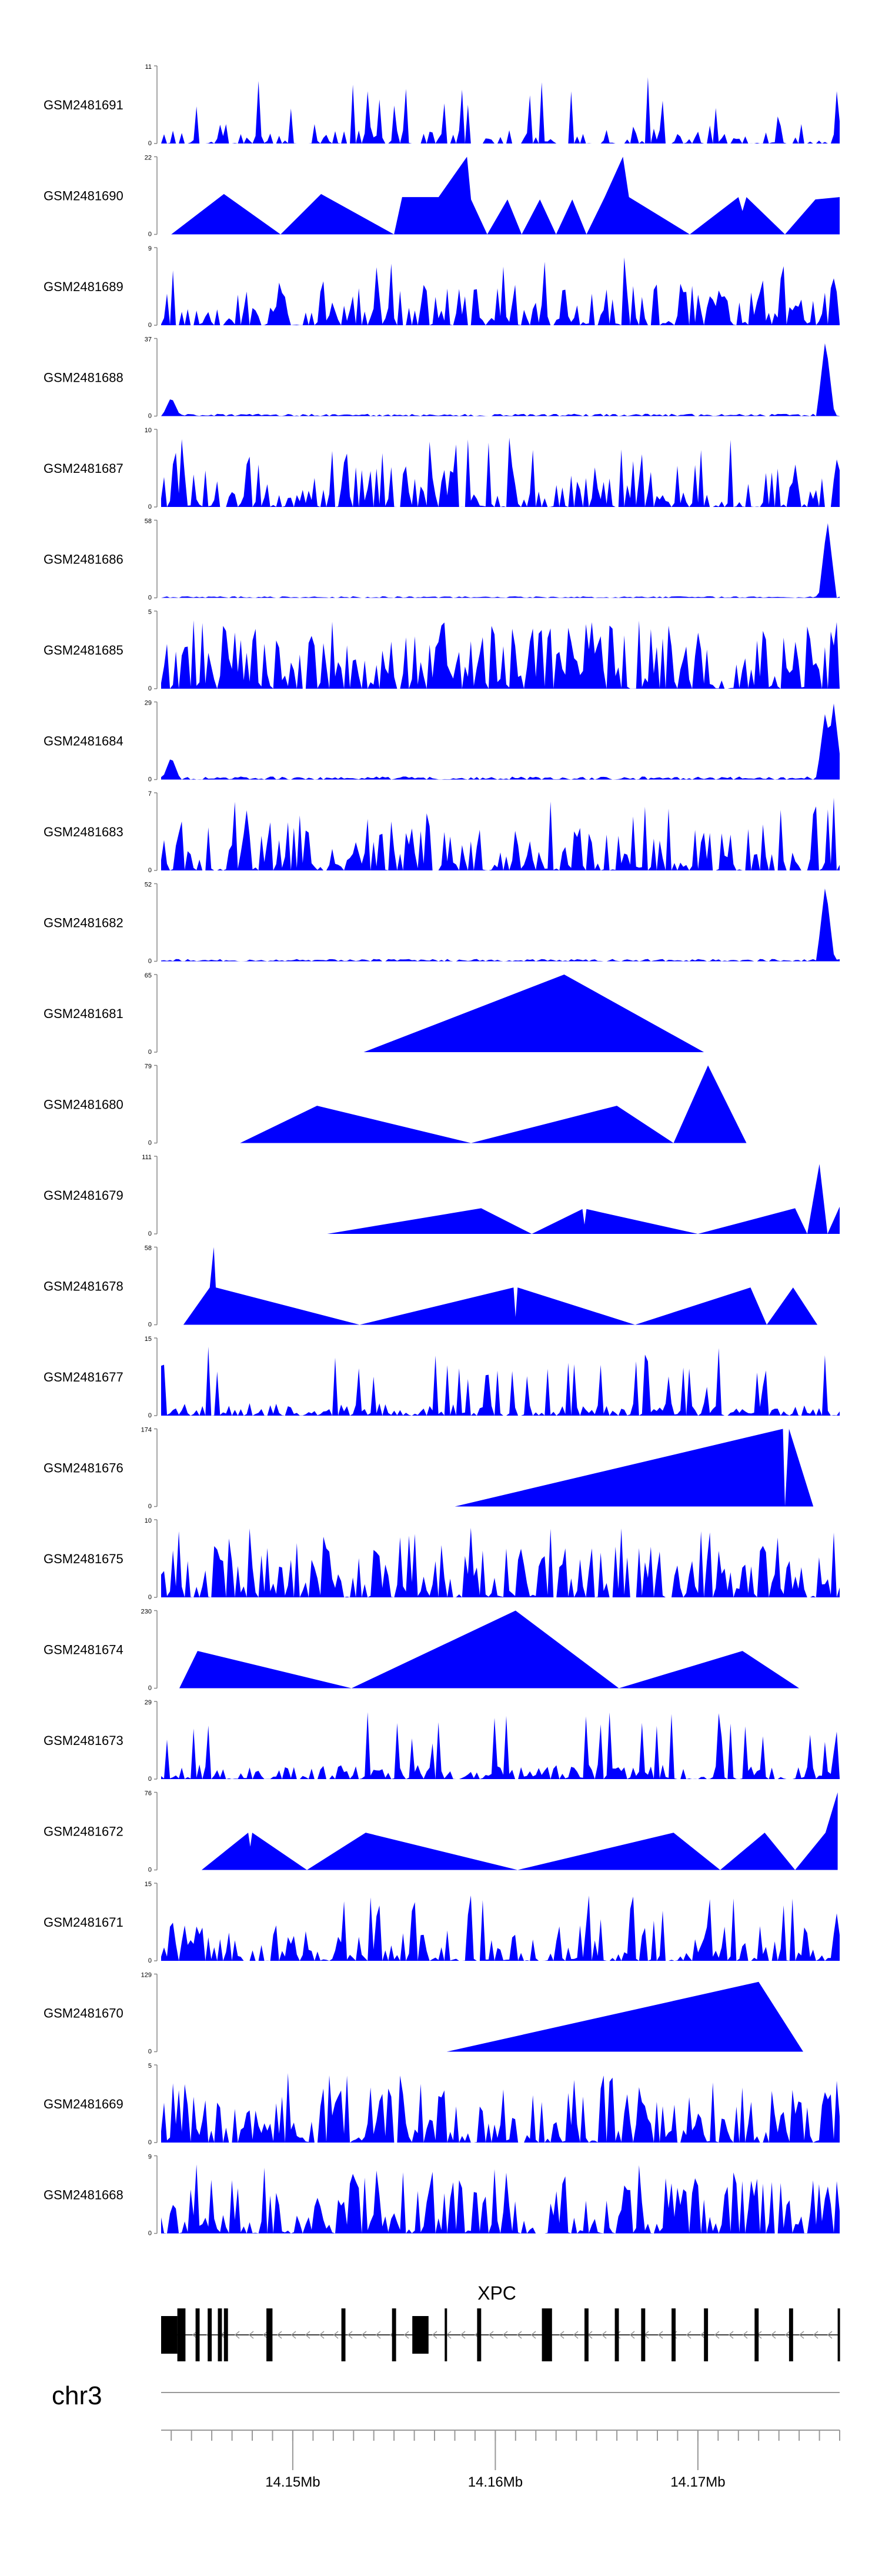 This screenshot has width=882, height=2576. Describe the element at coordinates (148, 1884) in the screenshot. I see `y-max-label: 15` at that location.